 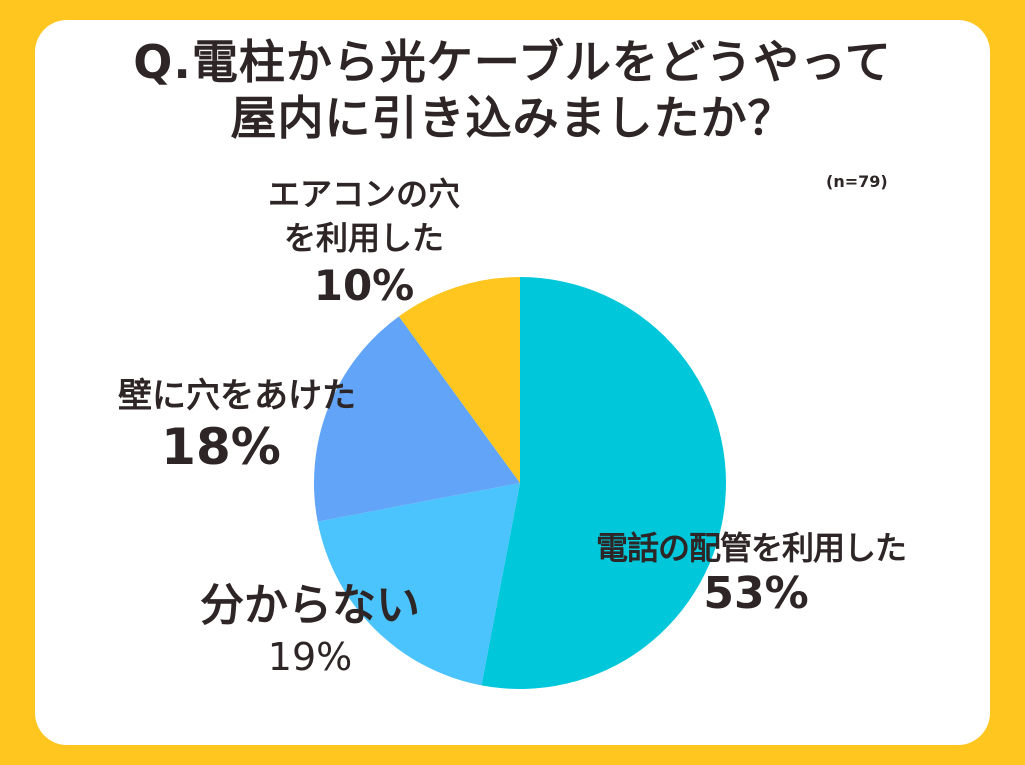 I want to click on label-phone-pipe: 電話の配管を利用した 53%, so click(x=751, y=574).